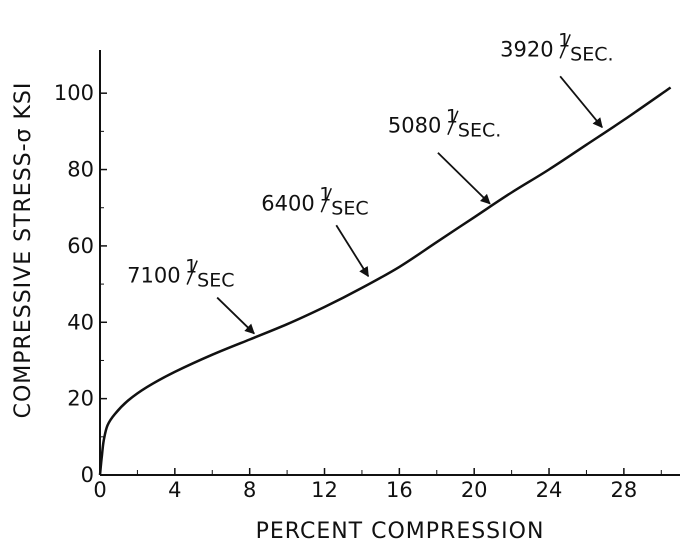  What do you see at coordinates (474, 490) in the screenshot?
I see `x-tick-label: 20` at bounding box center [474, 490].